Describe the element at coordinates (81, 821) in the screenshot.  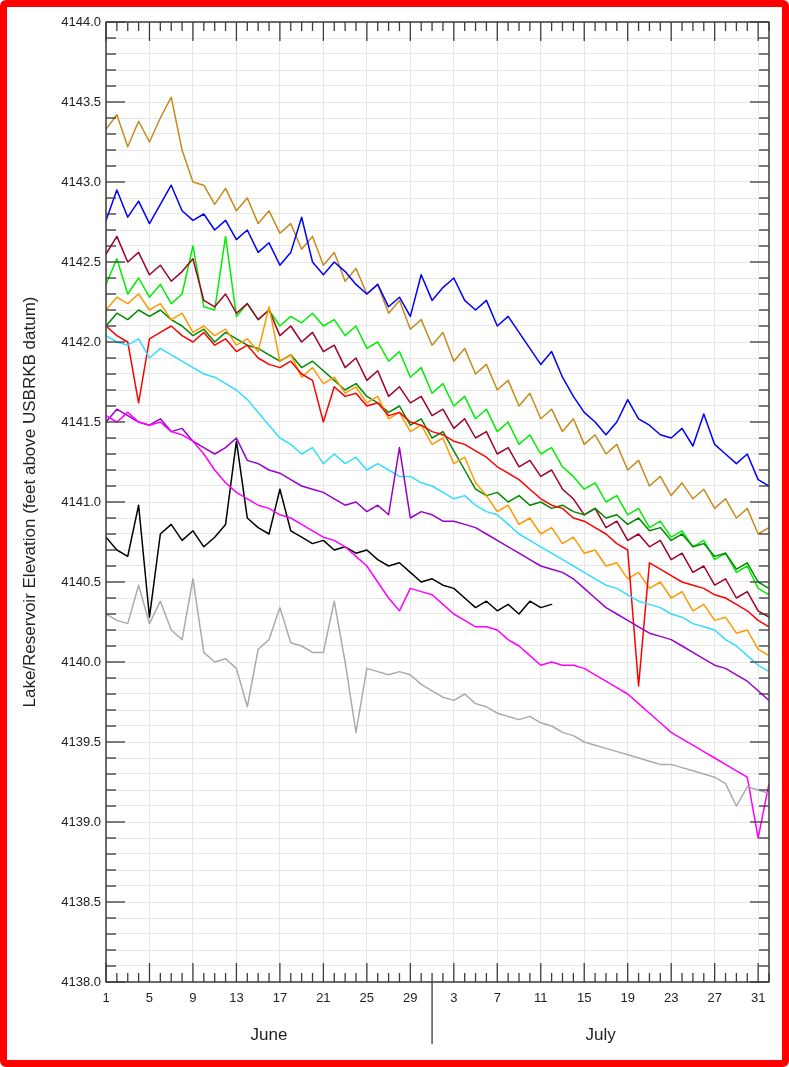
I see `y-tick-label: 4139.0` at that location.